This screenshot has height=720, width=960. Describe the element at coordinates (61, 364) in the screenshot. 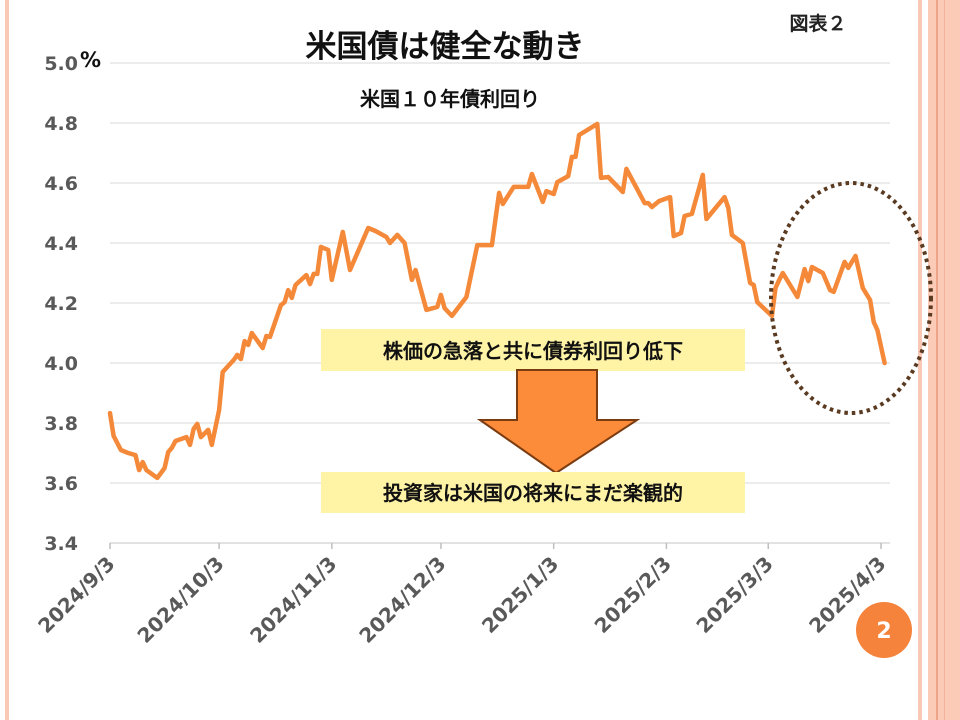

I see `y-tick-label: 4.0` at that location.